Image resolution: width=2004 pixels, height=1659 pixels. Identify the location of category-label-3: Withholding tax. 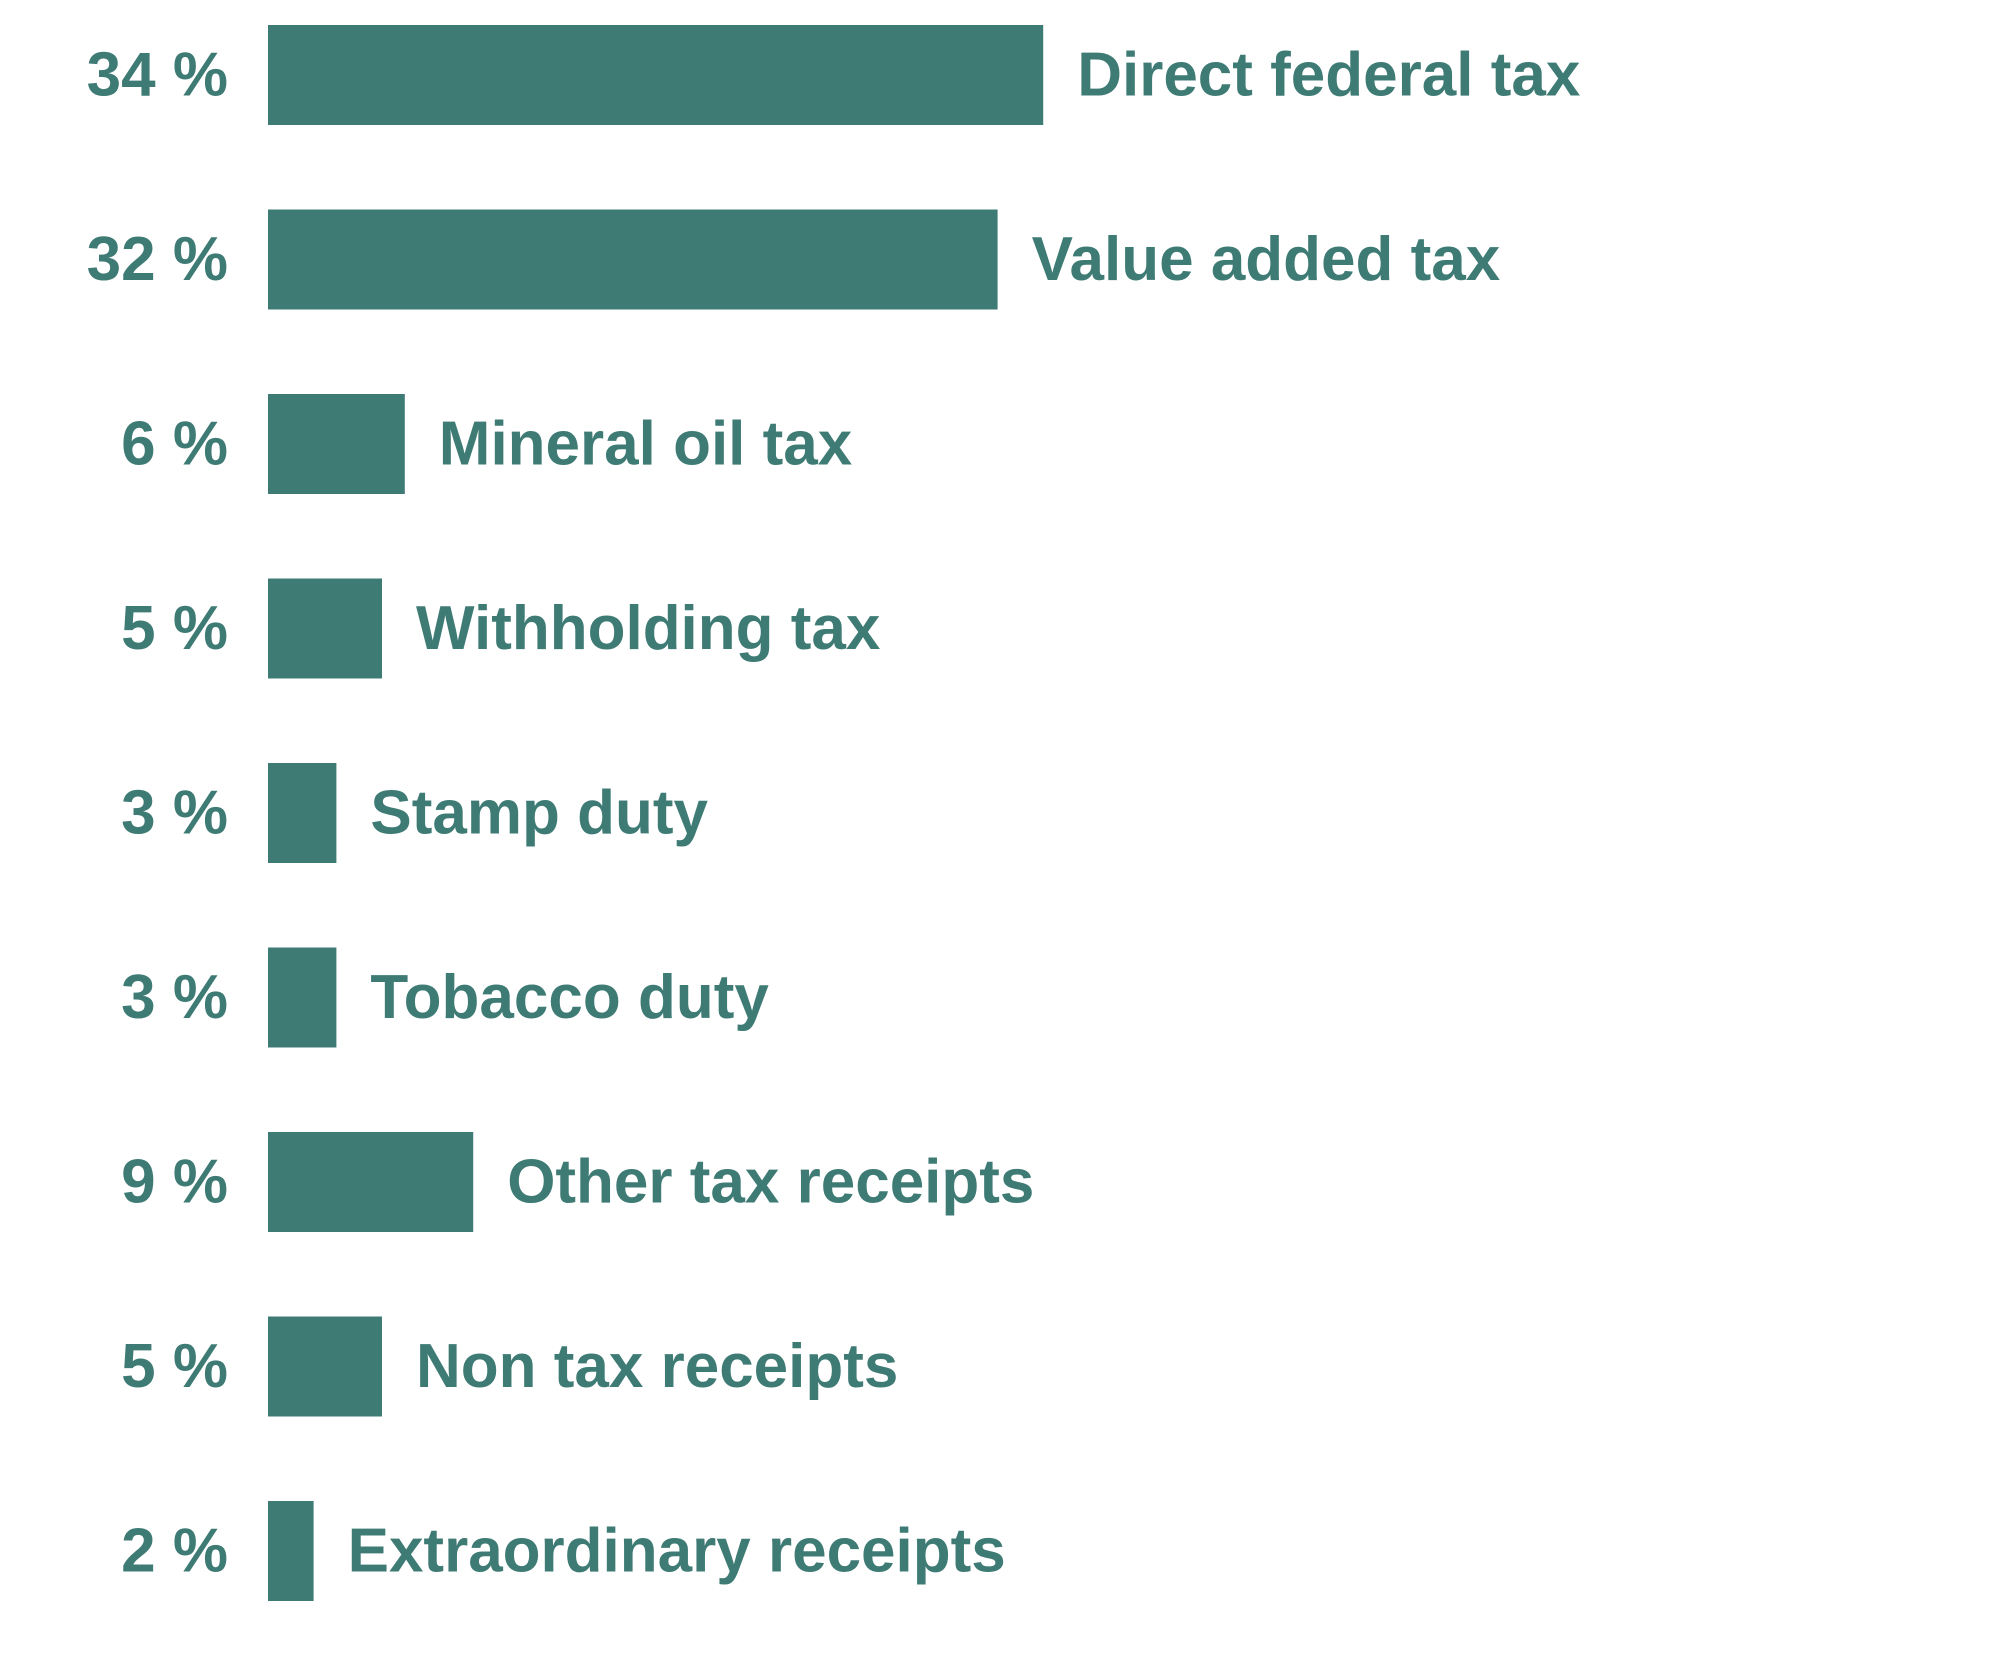
(648, 628).